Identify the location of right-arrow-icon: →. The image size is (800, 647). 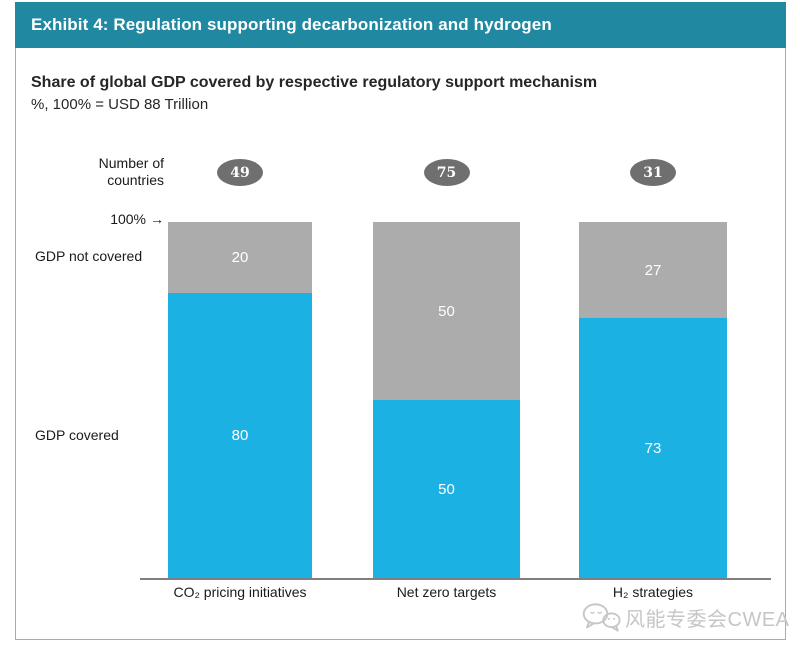
(157, 219).